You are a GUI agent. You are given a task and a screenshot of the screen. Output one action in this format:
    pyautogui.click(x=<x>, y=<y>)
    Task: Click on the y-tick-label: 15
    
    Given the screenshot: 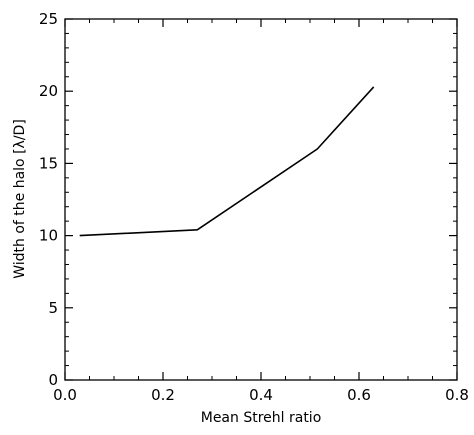 What is the action you would take?
    pyautogui.click(x=48, y=163)
    